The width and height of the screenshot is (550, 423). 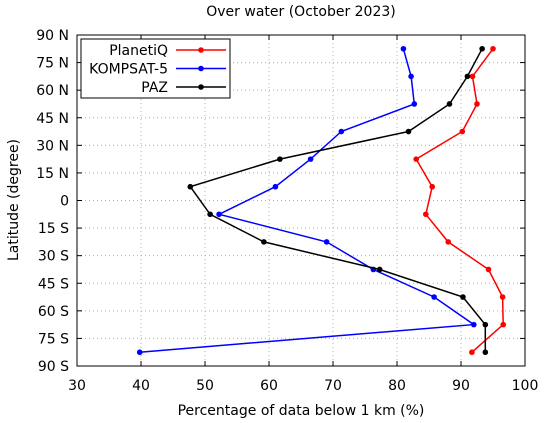 What do you see at coordinates (53, 339) in the screenshot?
I see `y-tick-label: 75 S` at bounding box center [53, 339].